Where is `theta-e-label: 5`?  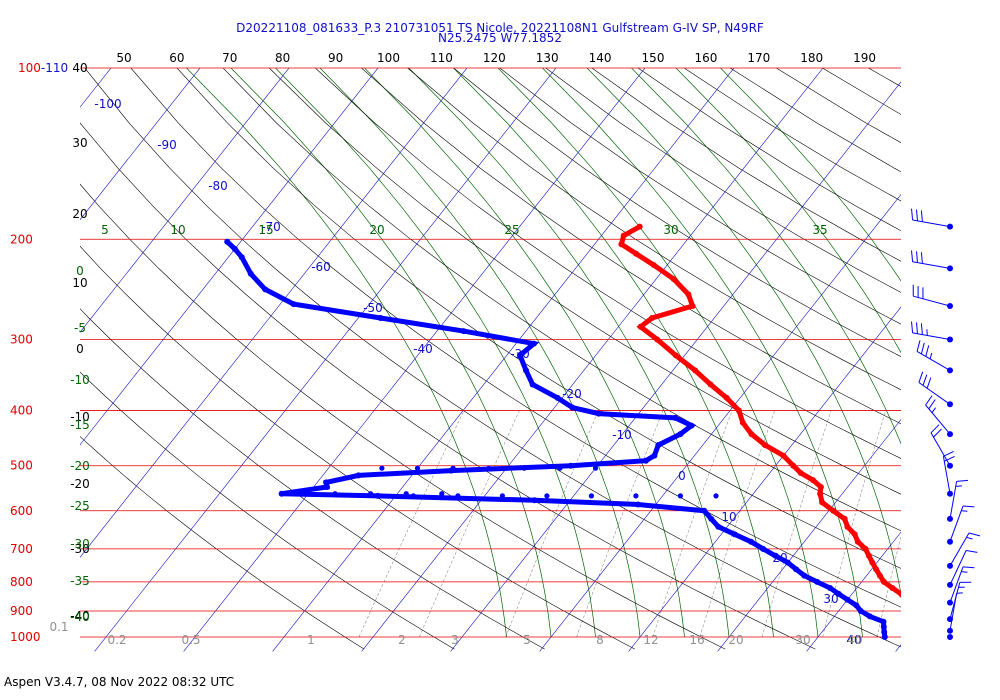
theta-e-label: 5 is located at coordinates (105, 230).